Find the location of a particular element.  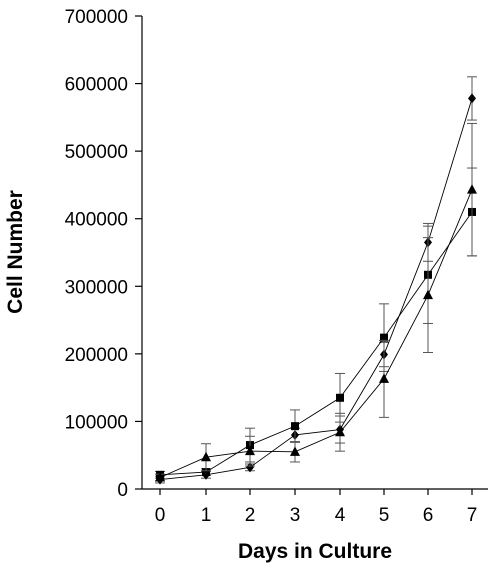

x-tick-label: 5 is located at coordinates (384, 515).